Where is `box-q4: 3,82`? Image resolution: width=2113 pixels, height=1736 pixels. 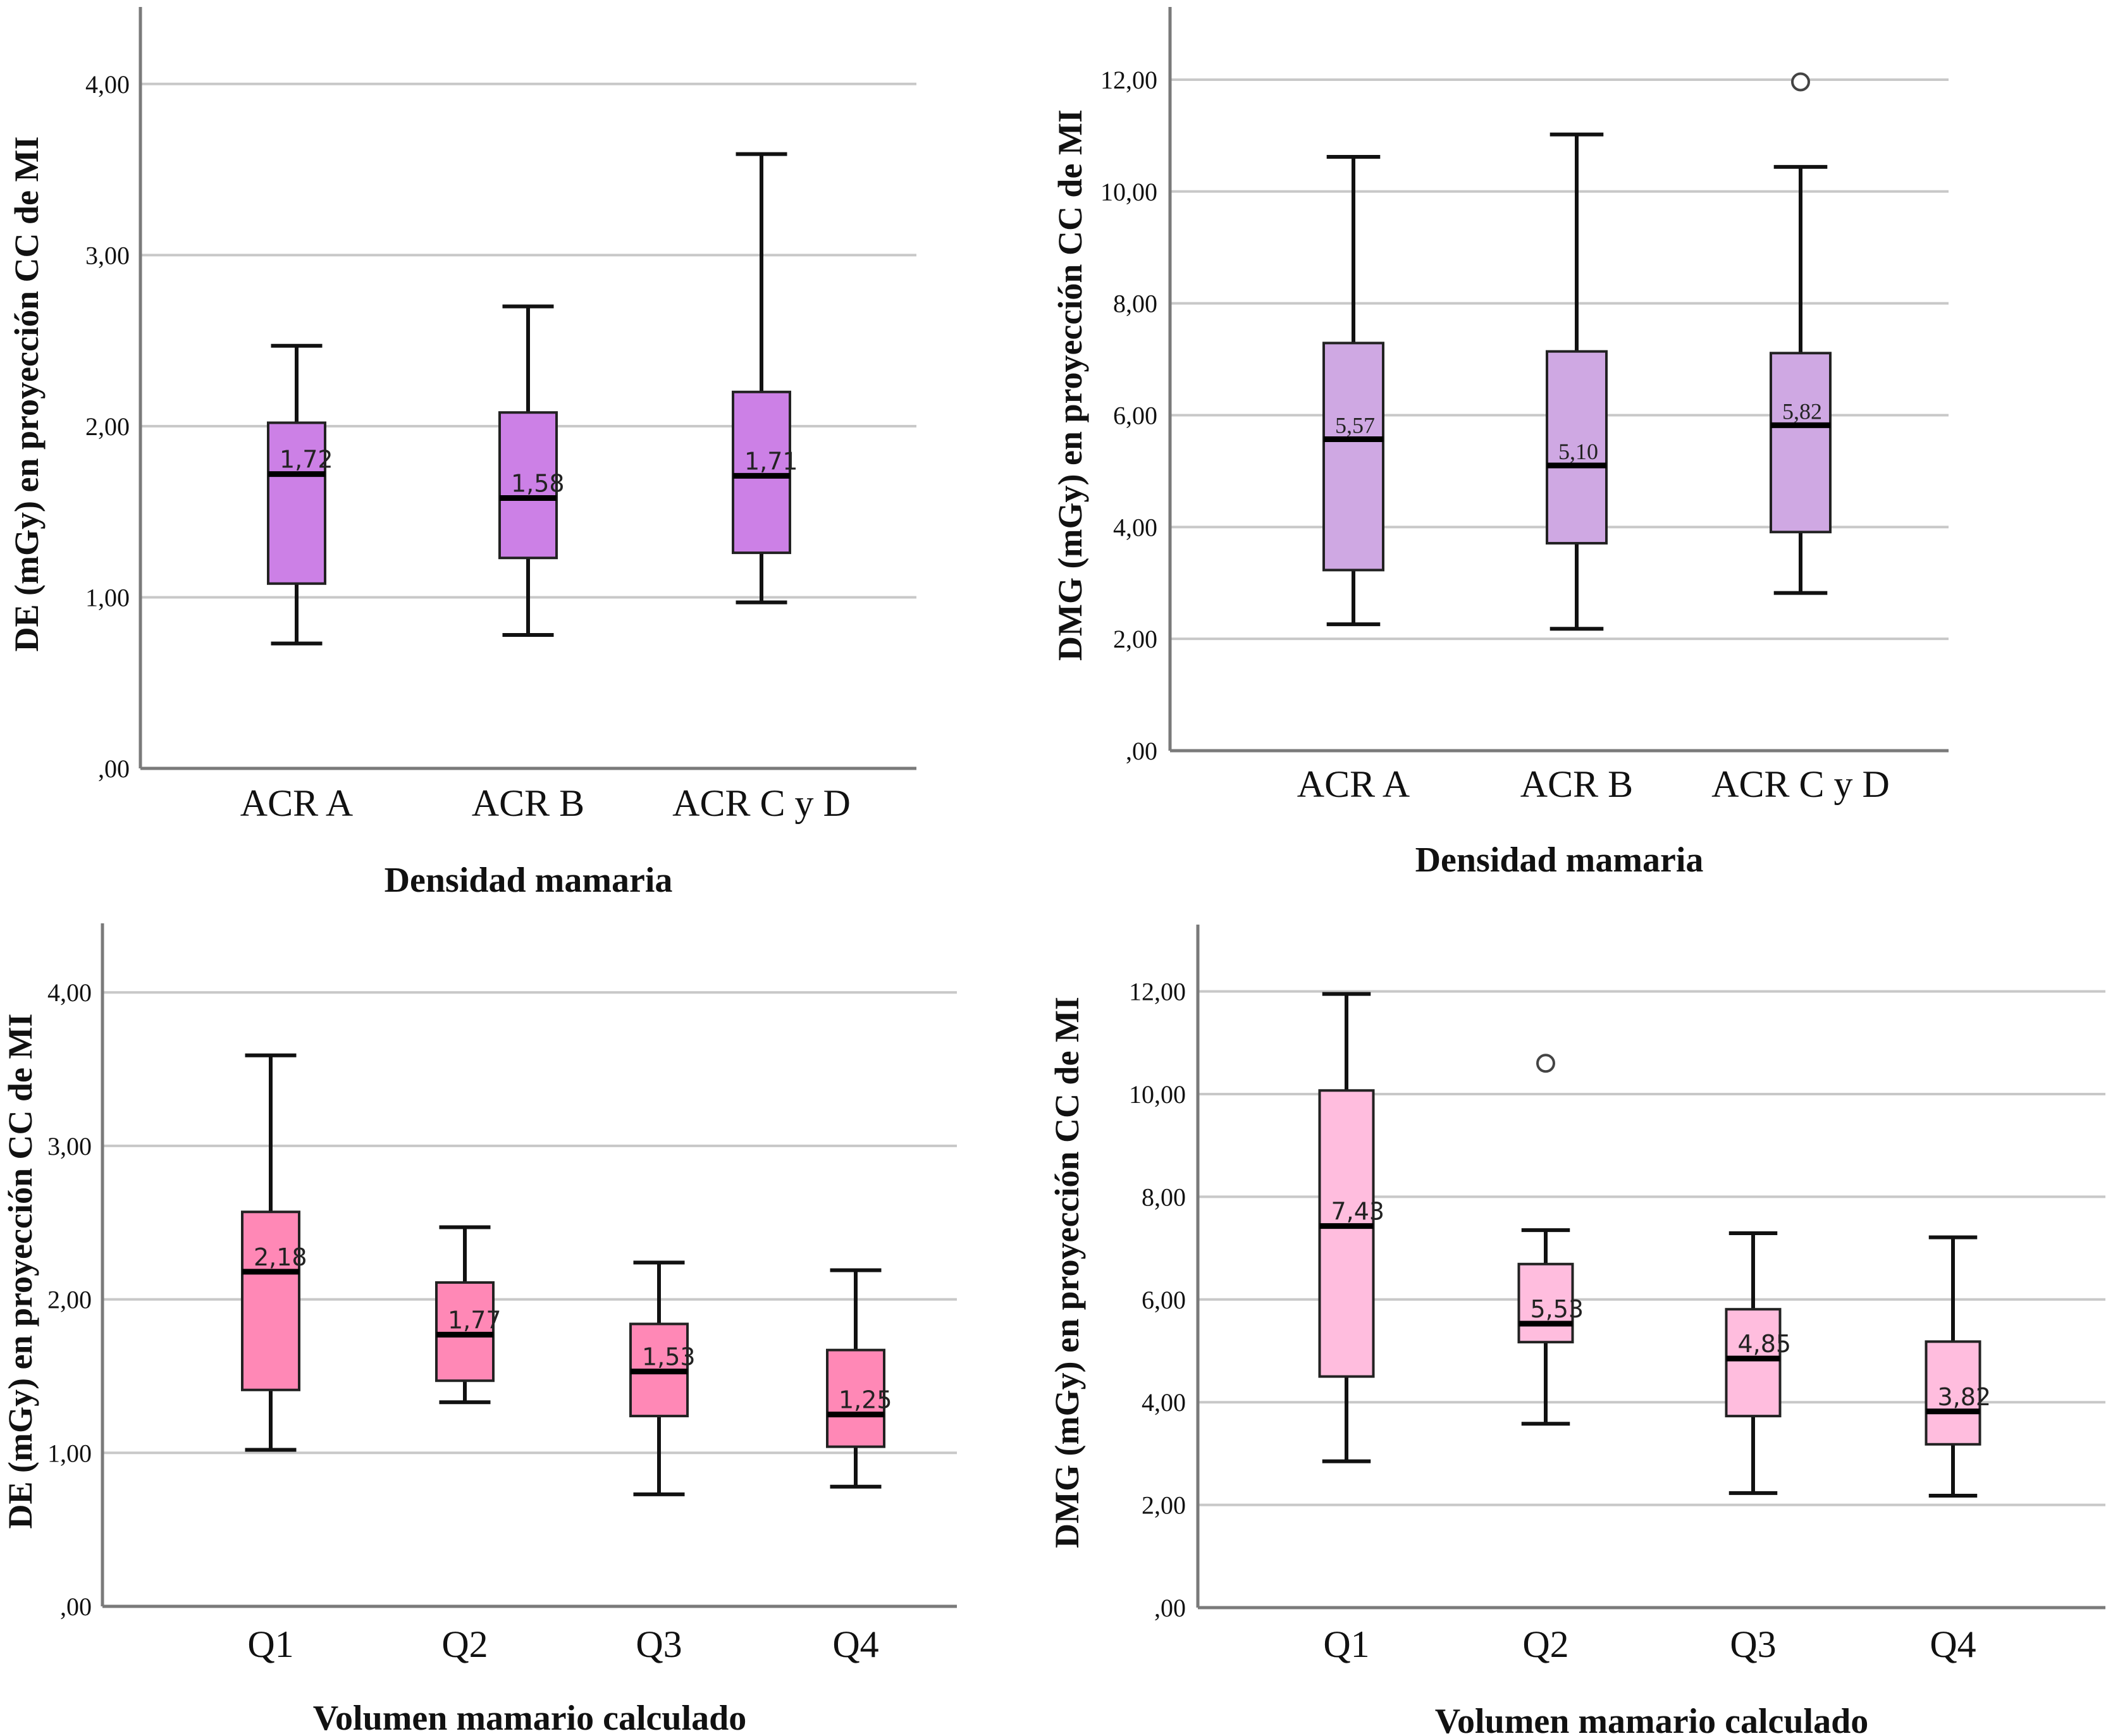 box-q4: 3,82 is located at coordinates (1958, 1366).